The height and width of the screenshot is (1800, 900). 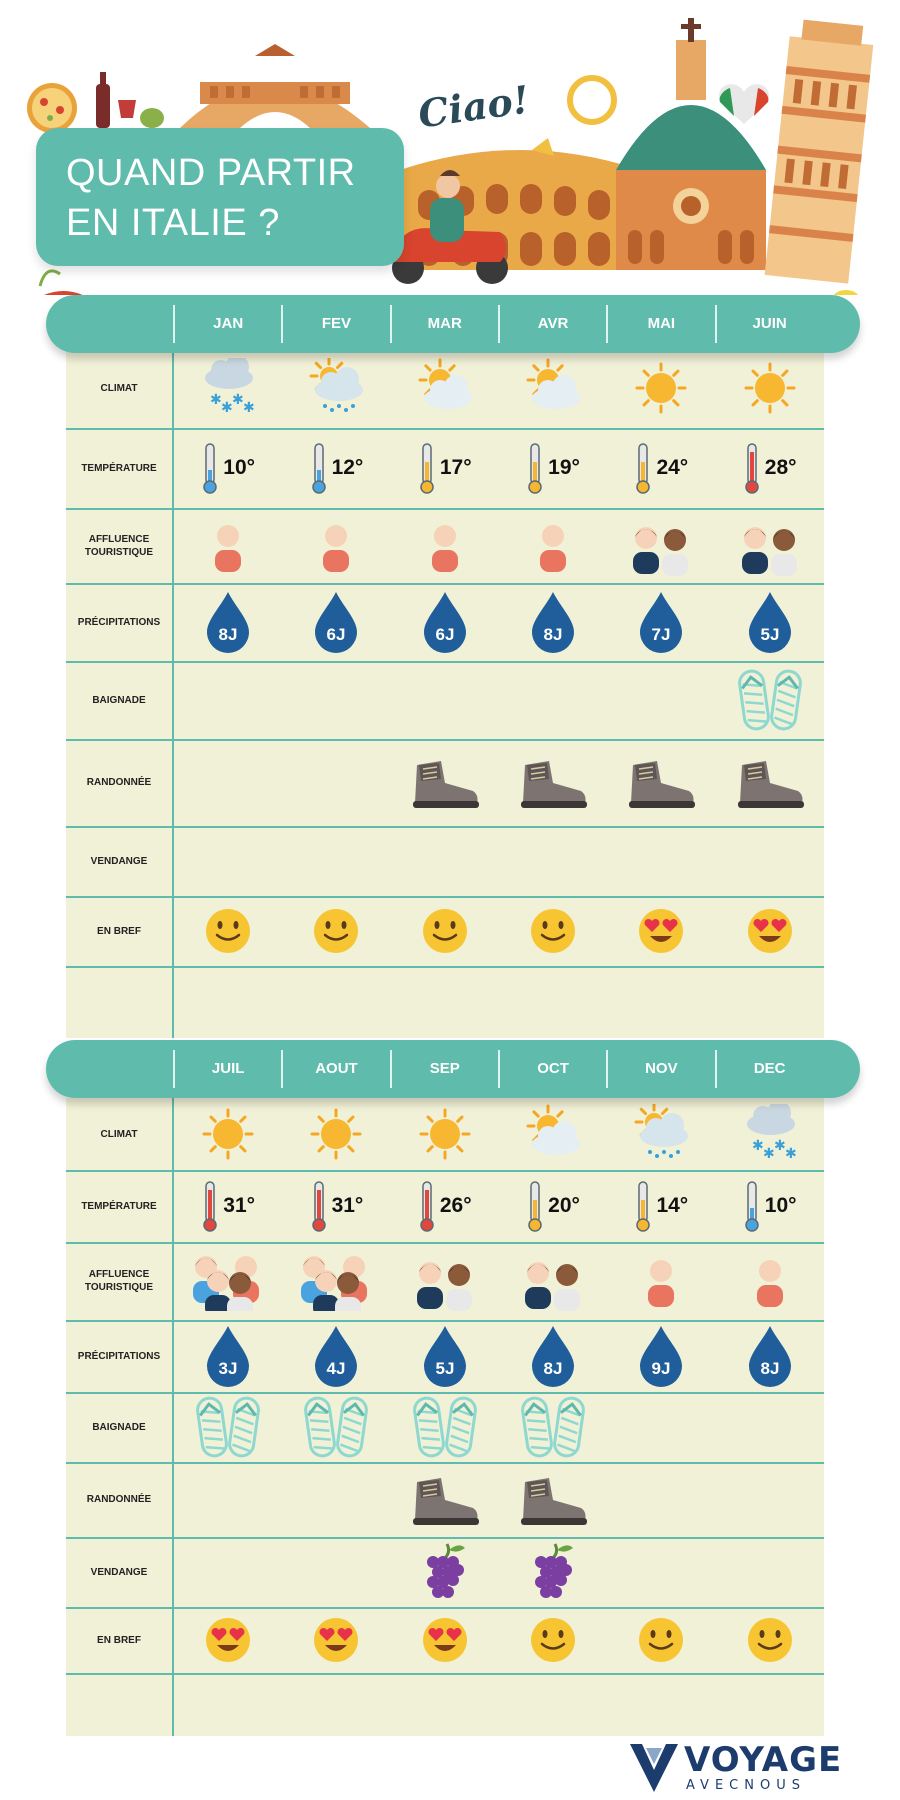 What do you see at coordinates (445, 1206) in the screenshot?
I see `temperature-cell-sep: 26°` at bounding box center [445, 1206].